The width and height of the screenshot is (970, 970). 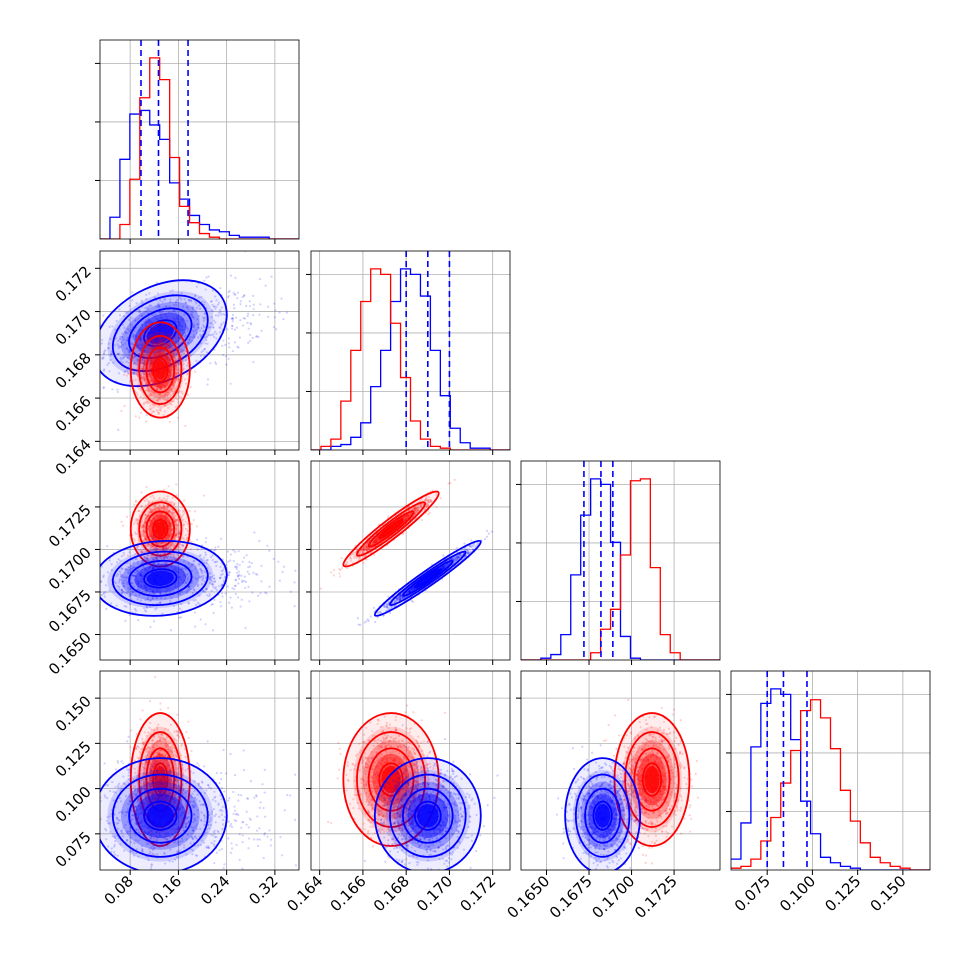 I want to click on histogram-step-red, so click(x=199, y=148).